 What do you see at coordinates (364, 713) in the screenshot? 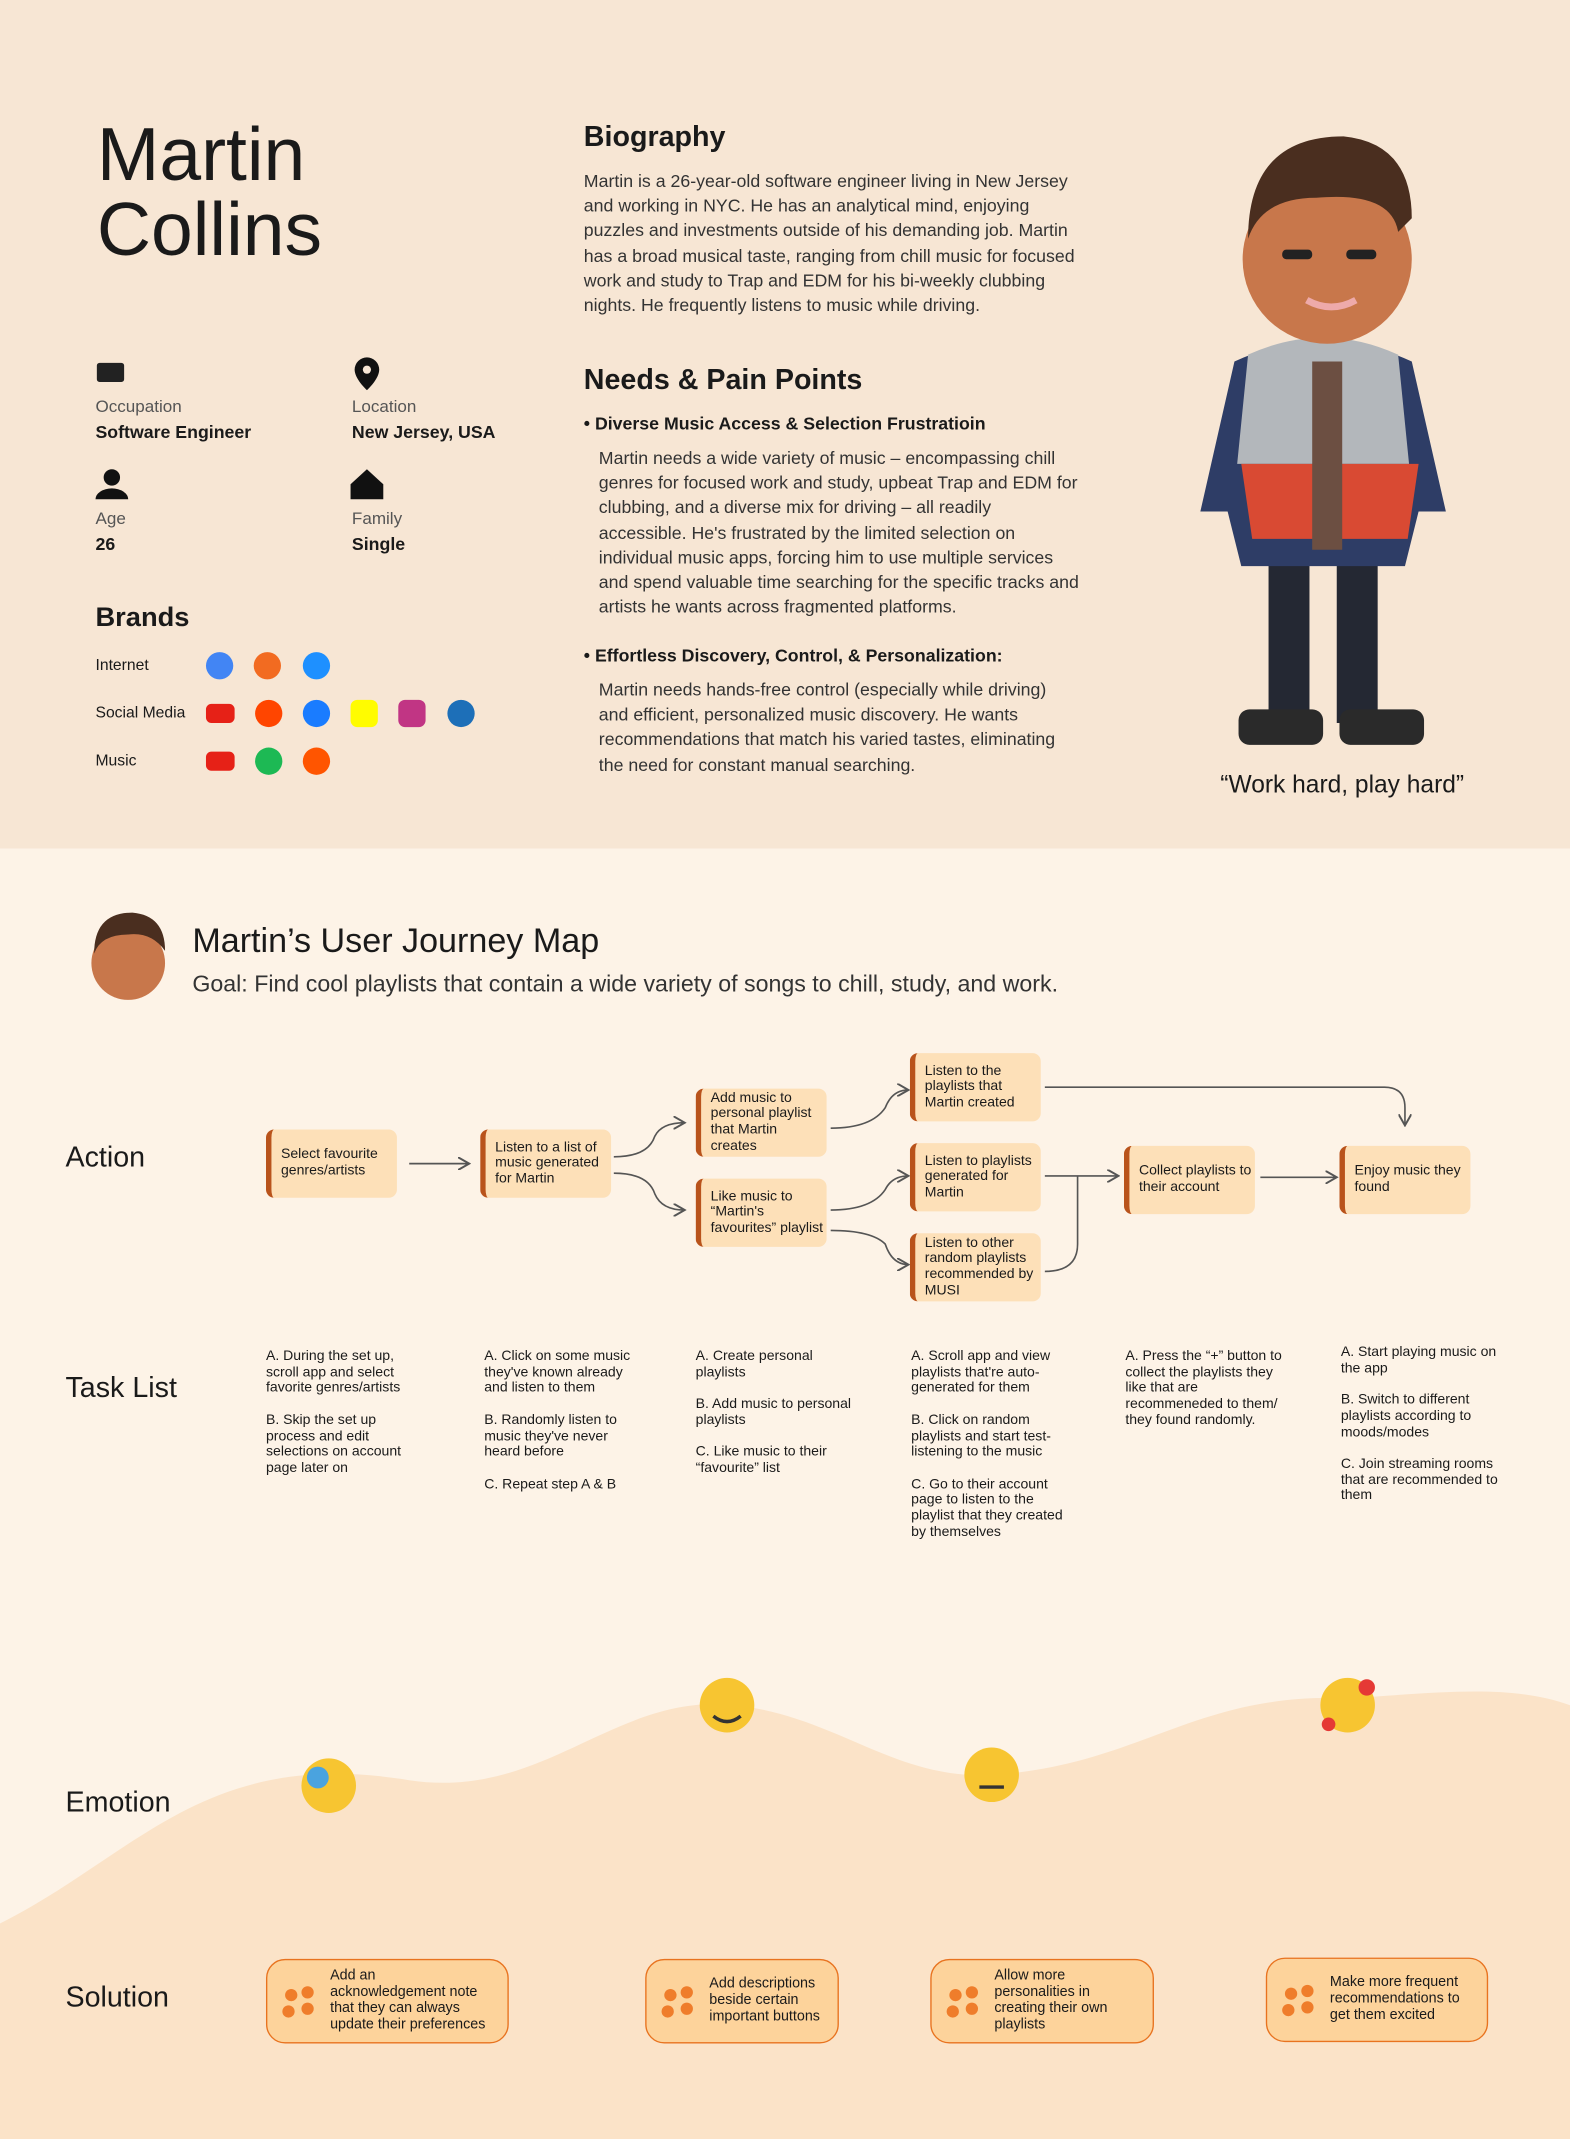
I see `snapchat` at bounding box center [364, 713].